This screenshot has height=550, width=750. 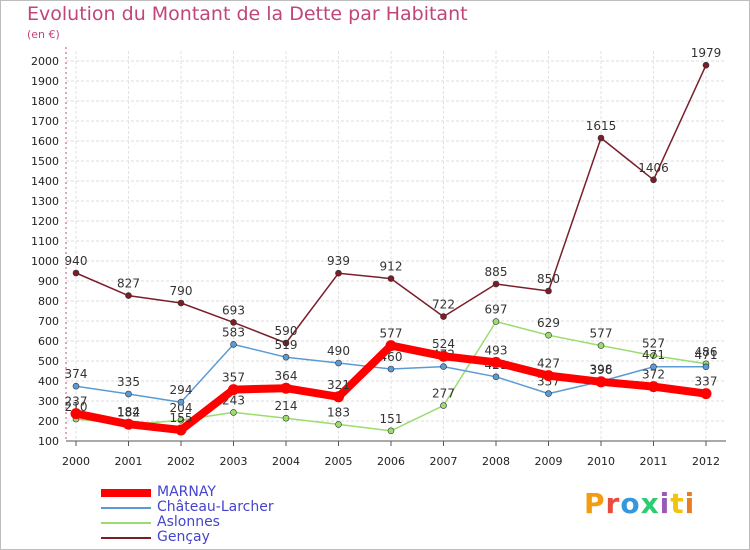 What do you see at coordinates (601, 461) in the screenshot?
I see `x-tick-label: 2010` at bounding box center [601, 461].